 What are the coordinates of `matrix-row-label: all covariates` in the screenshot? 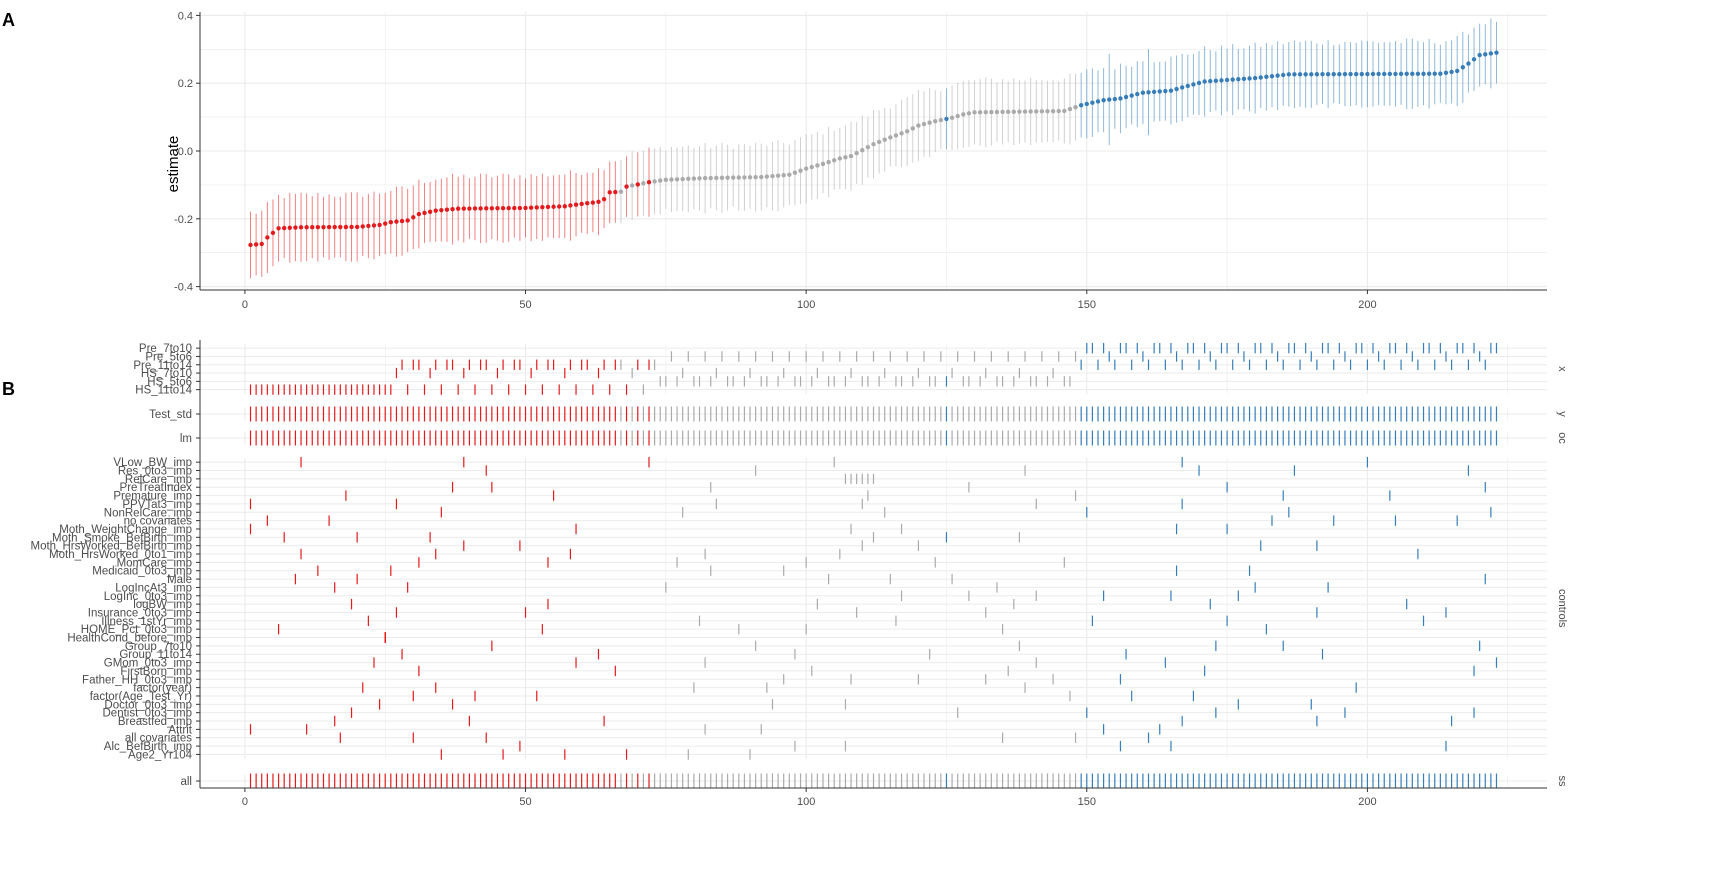 It's located at (158, 739).